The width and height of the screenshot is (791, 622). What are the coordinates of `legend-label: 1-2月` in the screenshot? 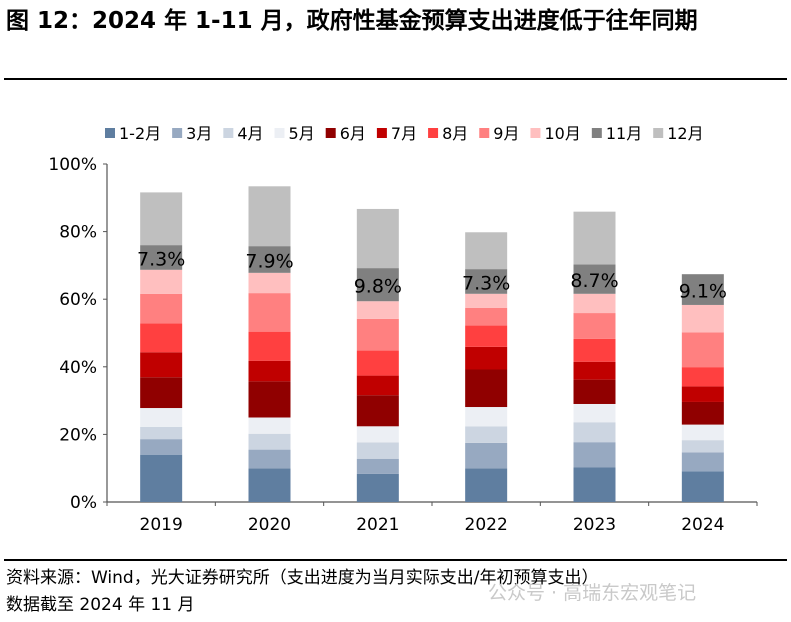 It's located at (140, 133).